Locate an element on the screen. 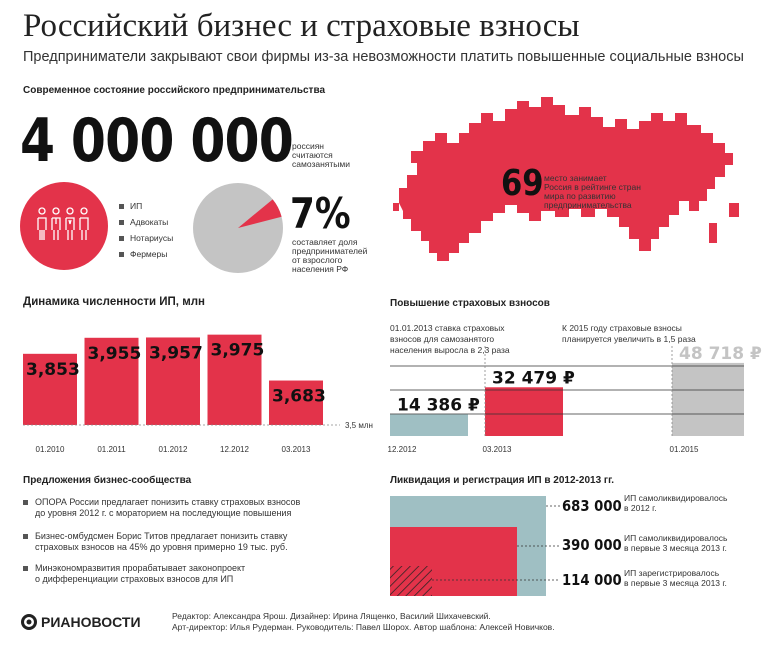 The width and height of the screenshot is (765, 651). legend-label: ИП is located at coordinates (136, 206).